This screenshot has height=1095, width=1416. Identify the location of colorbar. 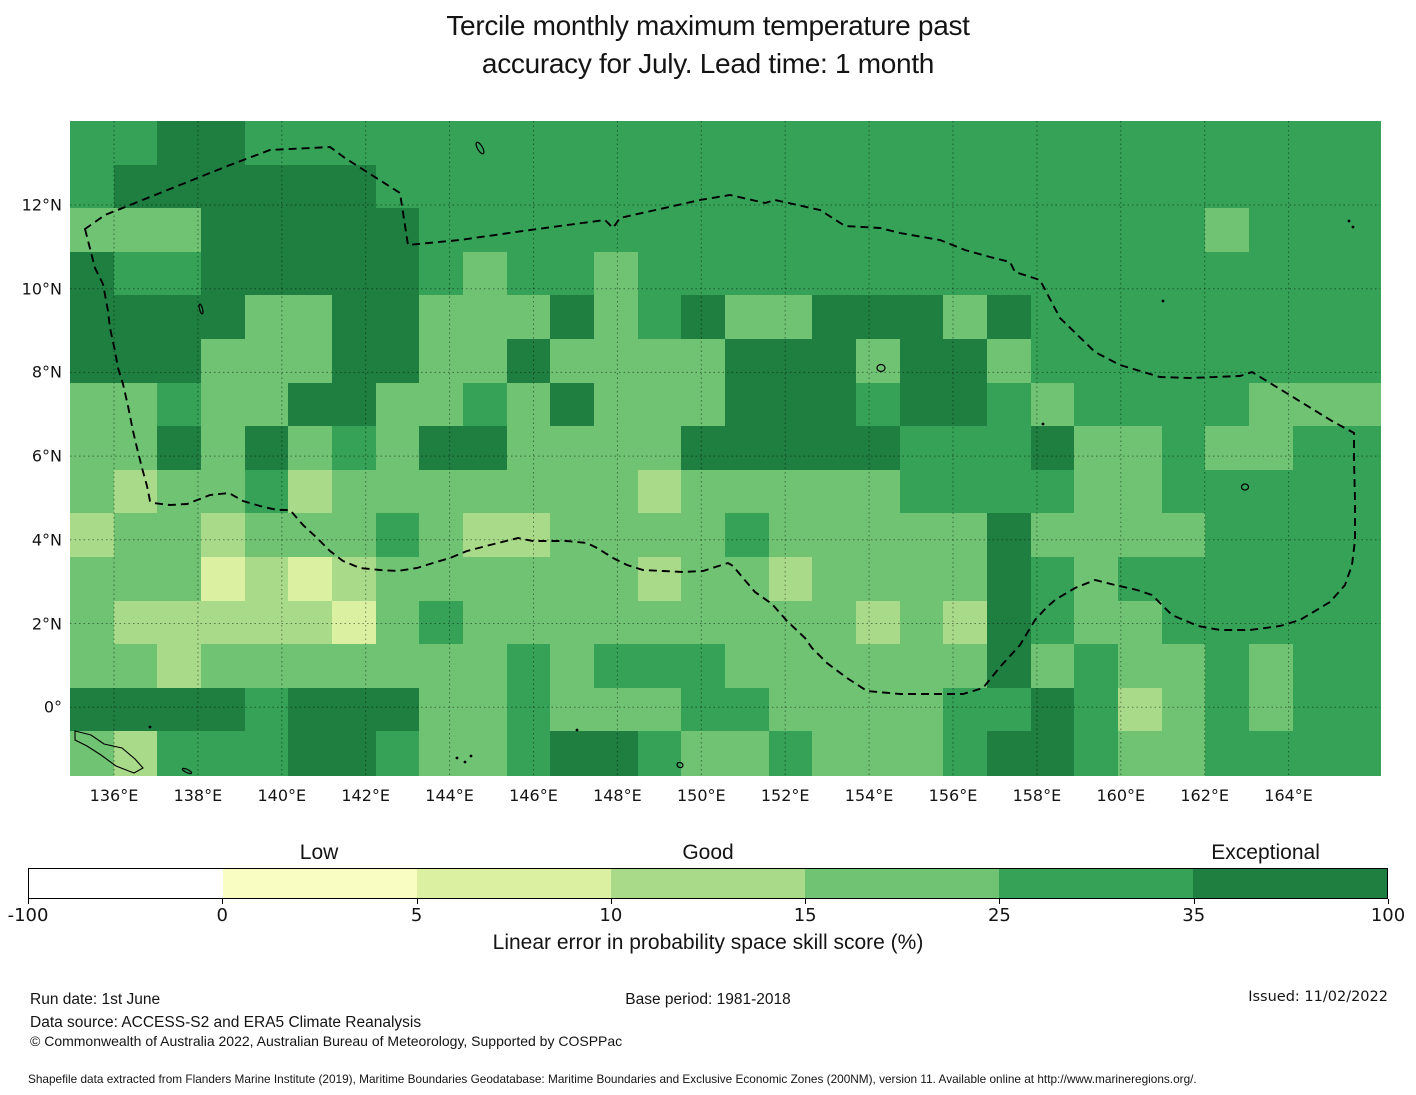
(708, 883).